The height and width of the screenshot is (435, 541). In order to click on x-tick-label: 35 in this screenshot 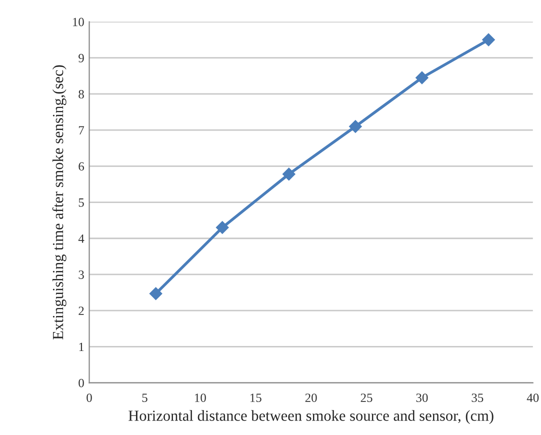, I will do `click(478, 398)`.